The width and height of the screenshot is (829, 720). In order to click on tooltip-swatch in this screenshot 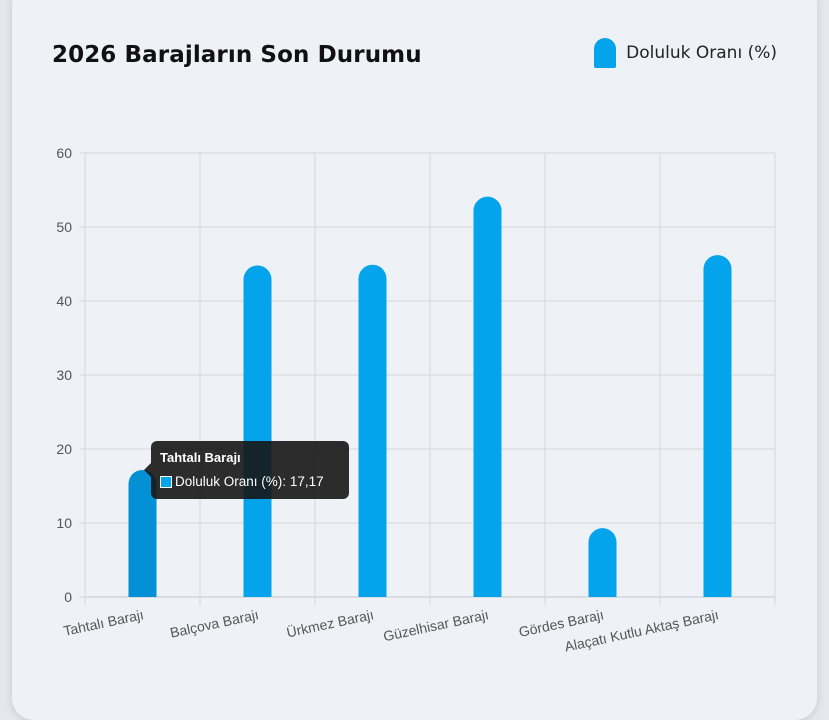, I will do `click(166, 481)`.